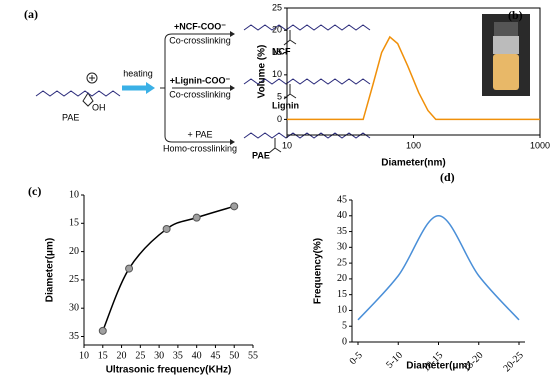  Describe the element at coordinates (447, 177) in the screenshot. I see `panel-label: (d)` at that location.